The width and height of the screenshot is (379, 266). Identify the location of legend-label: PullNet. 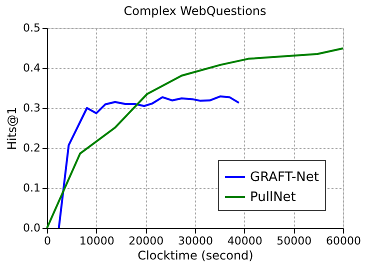
(273, 197).